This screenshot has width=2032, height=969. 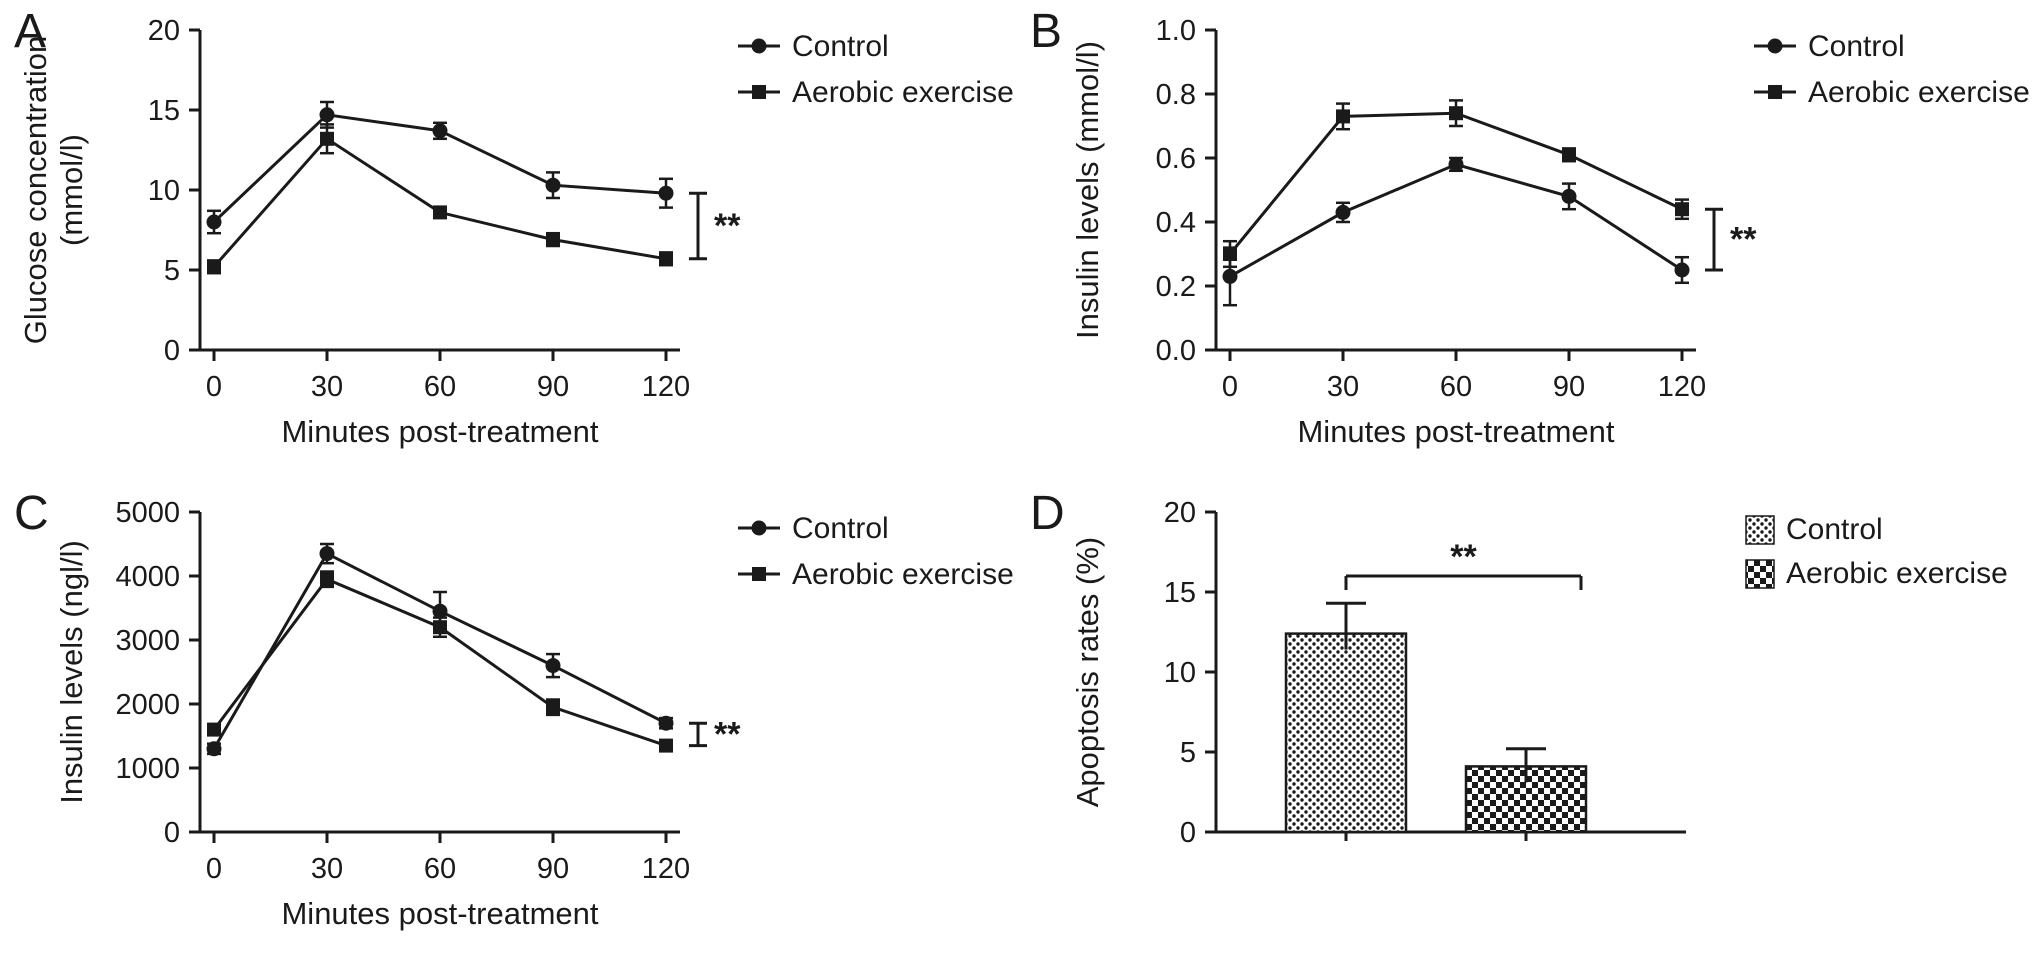 What do you see at coordinates (35, 190) in the screenshot?
I see `y-axis-label: Glucose concentration` at bounding box center [35, 190].